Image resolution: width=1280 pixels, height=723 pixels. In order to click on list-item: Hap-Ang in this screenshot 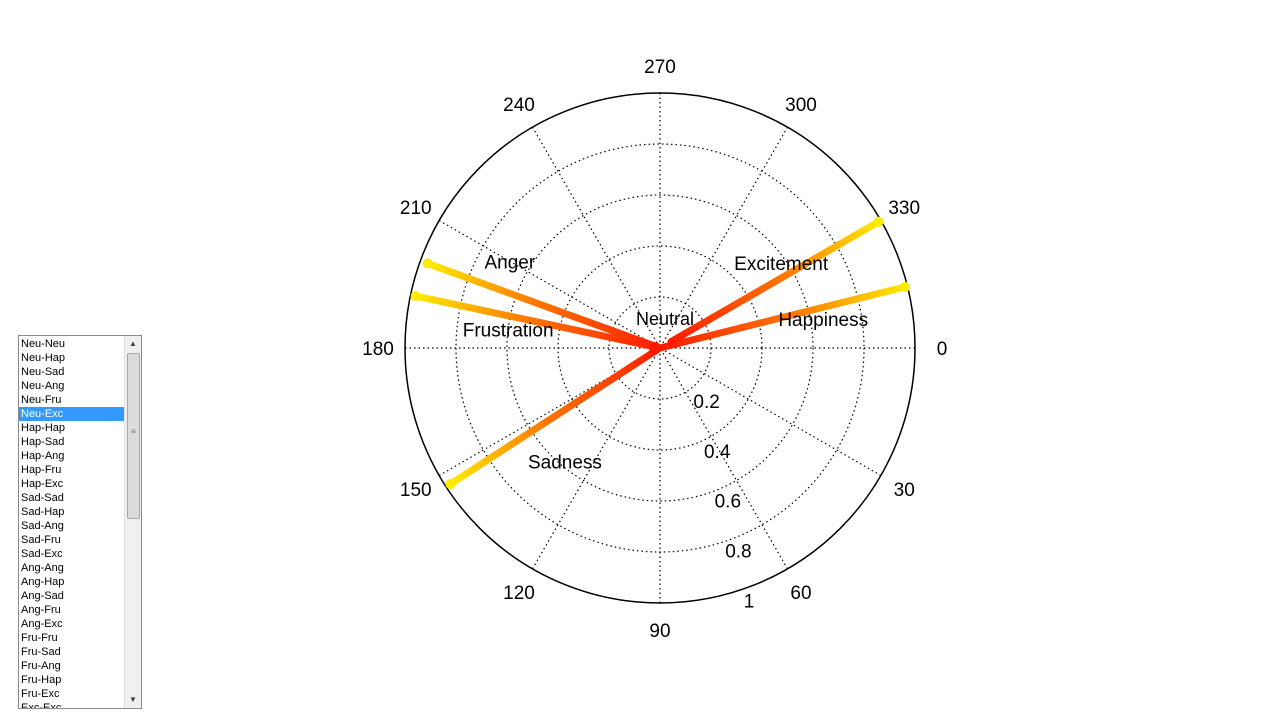, I will do `click(43, 456)`.